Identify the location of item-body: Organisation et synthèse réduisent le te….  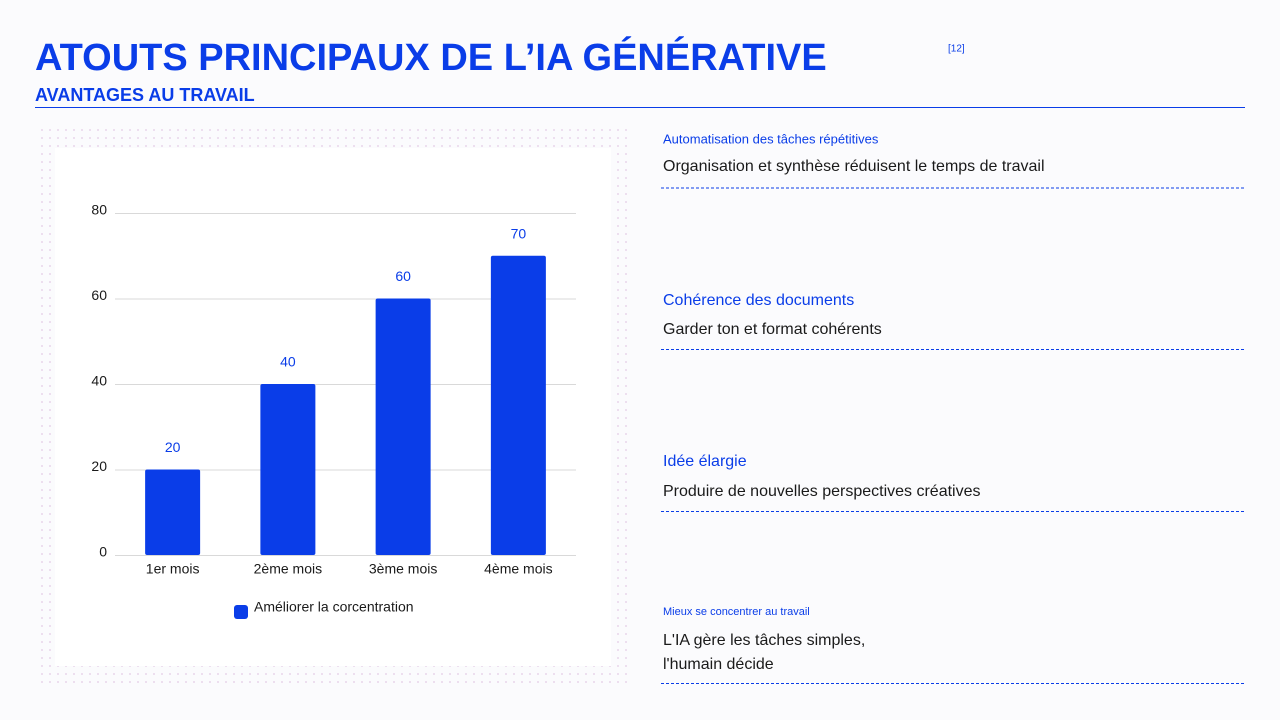
(854, 166).